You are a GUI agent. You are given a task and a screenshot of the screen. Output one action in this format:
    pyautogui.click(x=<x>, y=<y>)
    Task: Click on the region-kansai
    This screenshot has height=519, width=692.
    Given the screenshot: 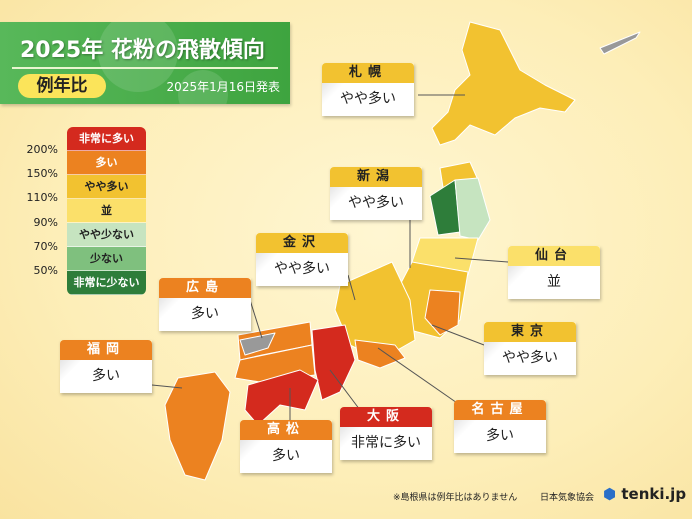 What is the action you would take?
    pyautogui.click(x=333, y=362)
    